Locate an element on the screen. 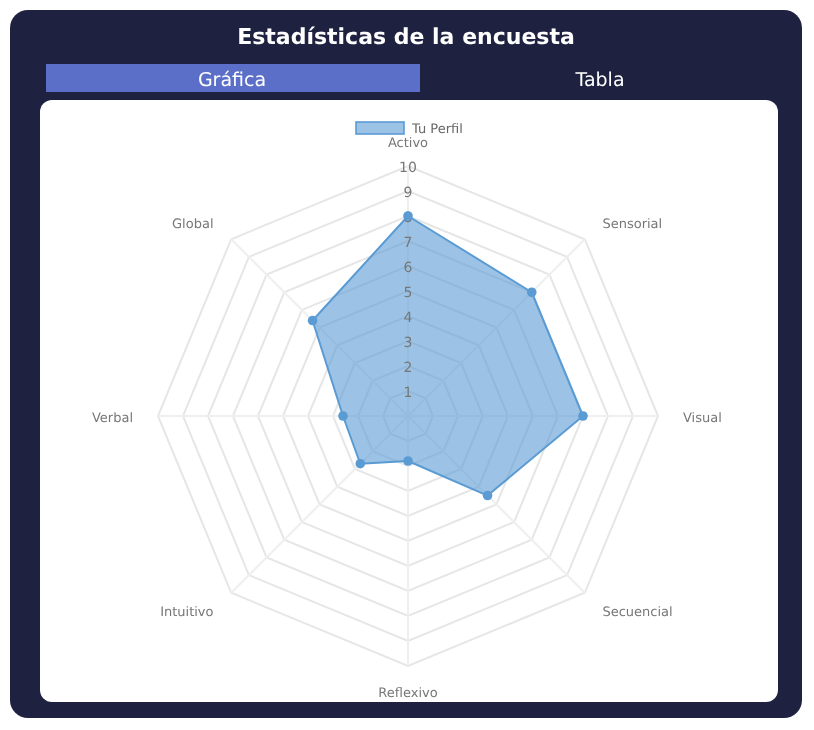  text: Tabla is located at coordinates (599, 81).